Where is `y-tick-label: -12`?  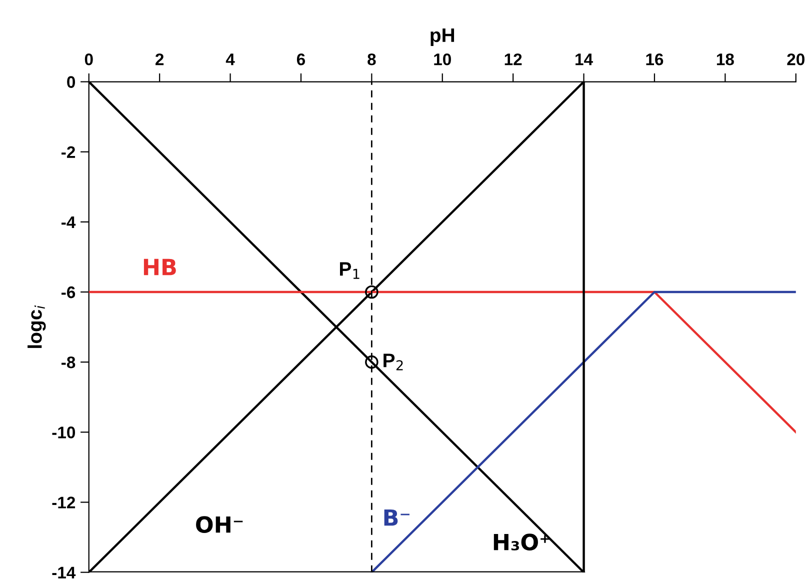
y-tick-label: -12 is located at coordinates (64, 502).